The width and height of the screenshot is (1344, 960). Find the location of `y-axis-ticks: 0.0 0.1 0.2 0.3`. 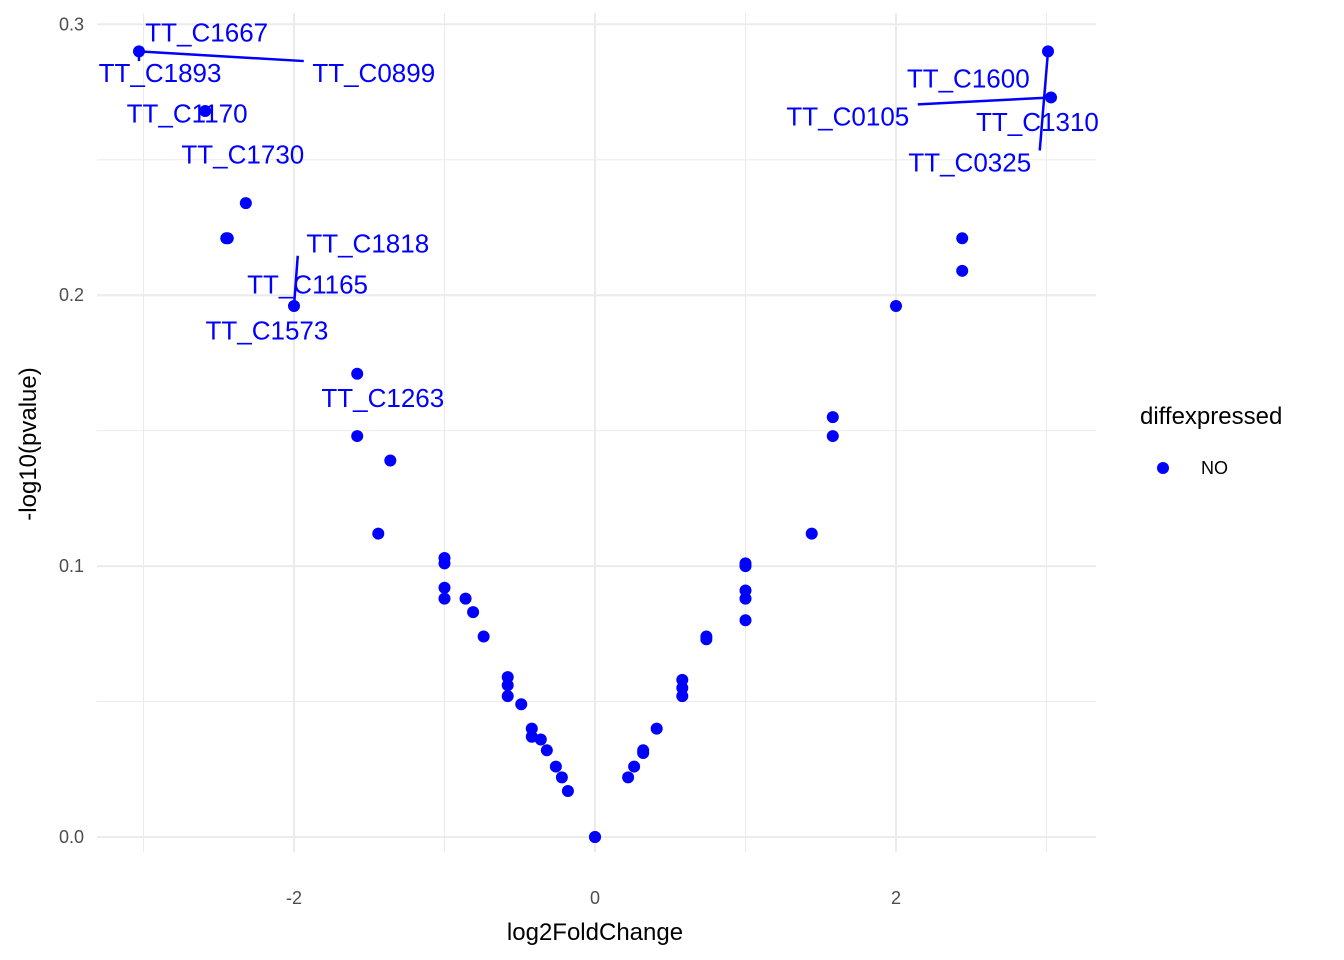

y-axis-ticks: 0.0 0.1 0.2 0.3 is located at coordinates (71, 430).